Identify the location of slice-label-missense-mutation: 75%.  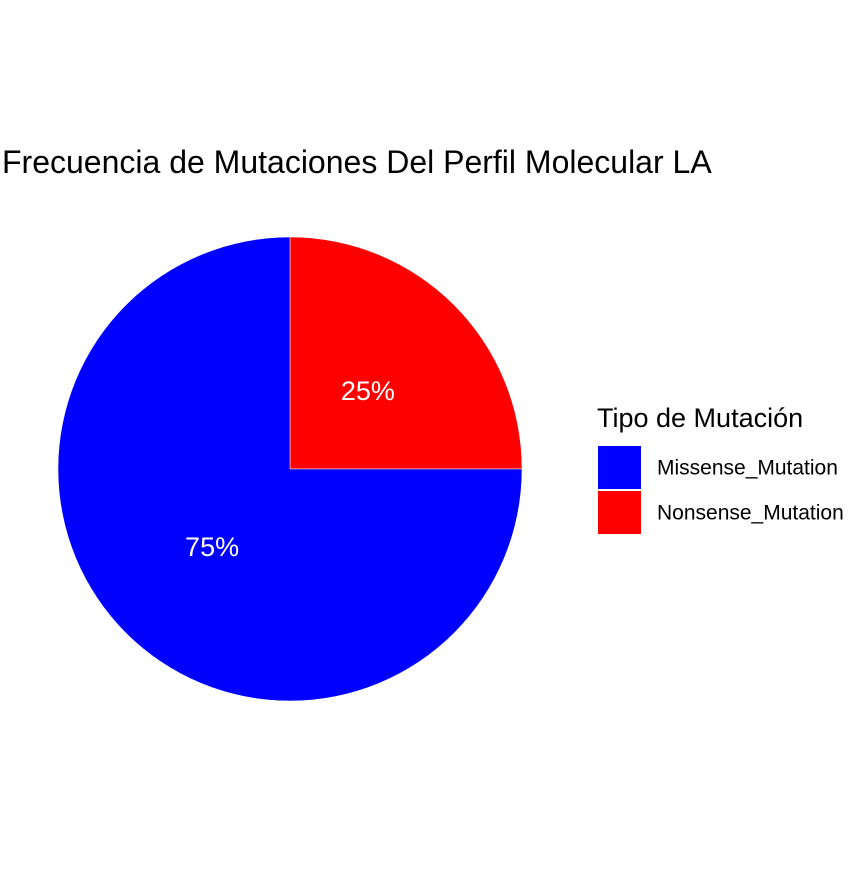
(212, 547).